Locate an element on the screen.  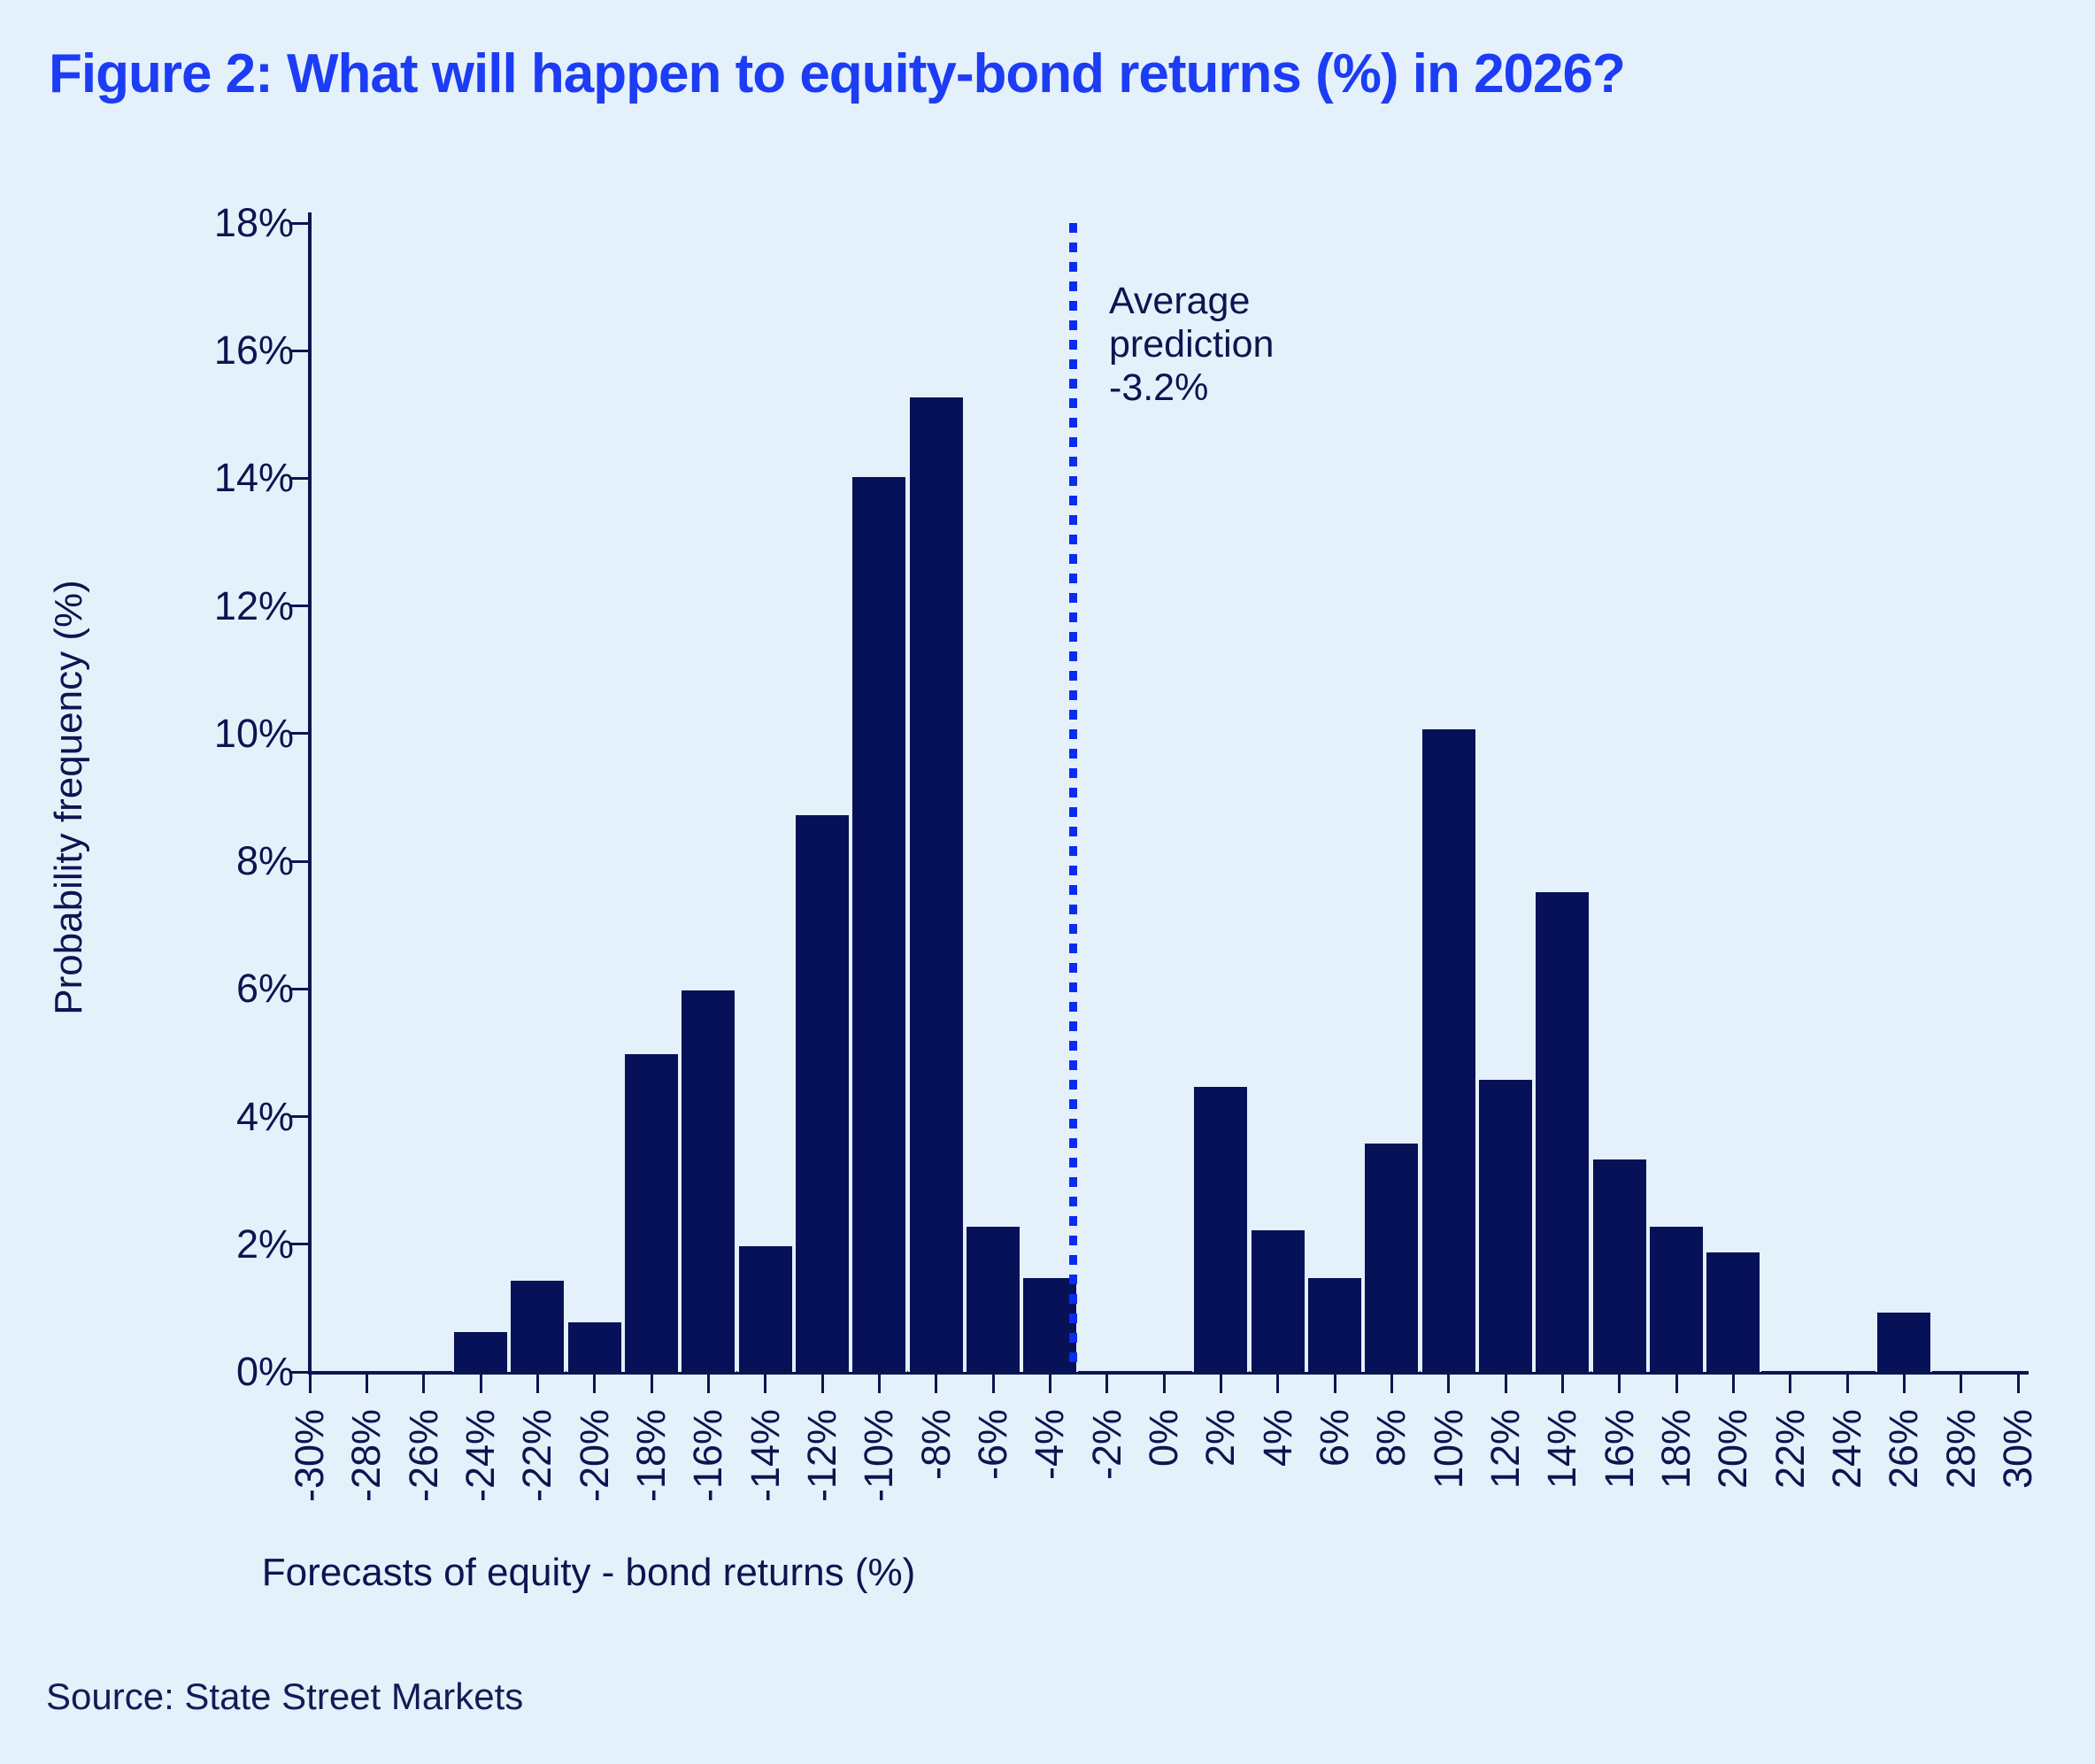
x-tick-label: 8% is located at coordinates (1391, 1438).